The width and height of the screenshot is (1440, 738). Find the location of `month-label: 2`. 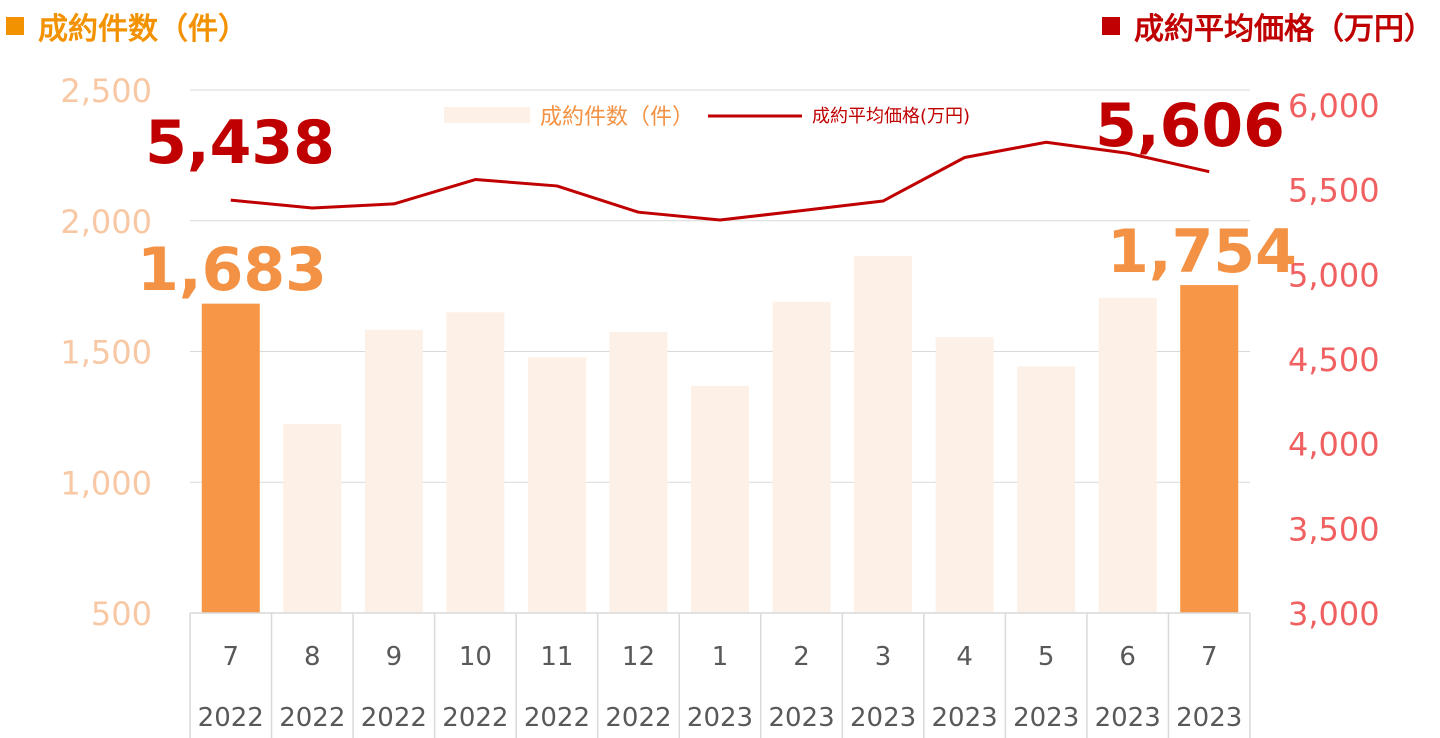

month-label: 2 is located at coordinates (801, 657).